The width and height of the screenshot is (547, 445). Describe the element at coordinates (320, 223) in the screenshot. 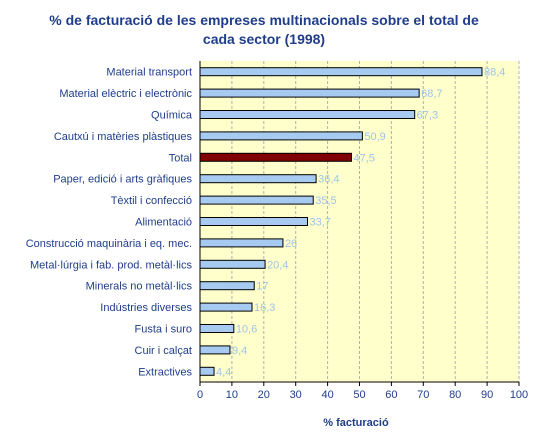

I see `value-label: 33,7` at that location.